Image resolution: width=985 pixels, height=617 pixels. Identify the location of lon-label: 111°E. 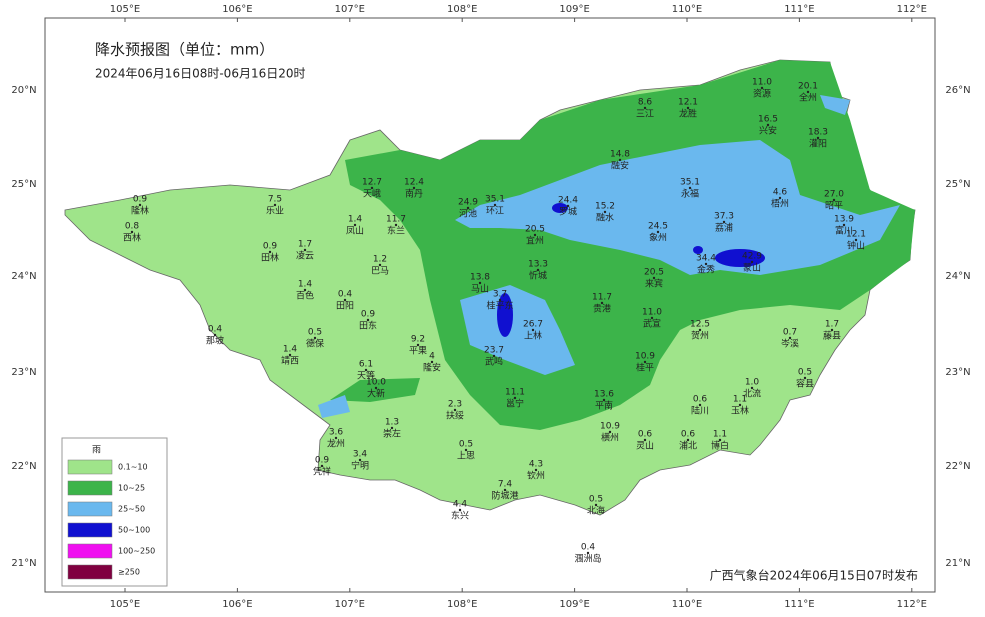
(799, 604).